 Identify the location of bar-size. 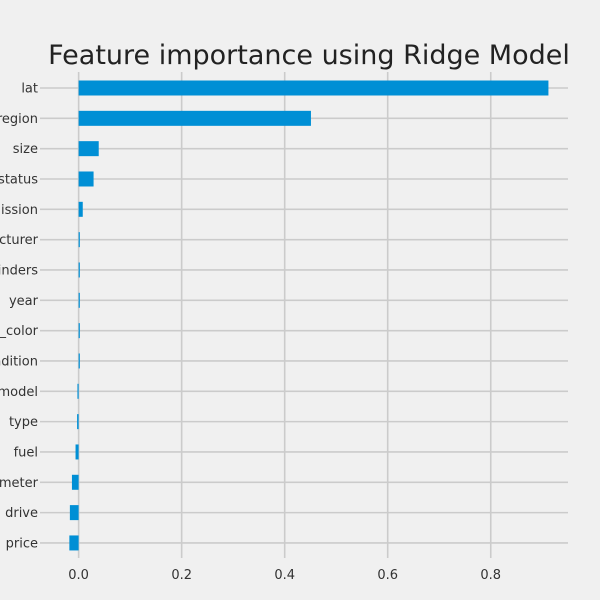
(88, 149).